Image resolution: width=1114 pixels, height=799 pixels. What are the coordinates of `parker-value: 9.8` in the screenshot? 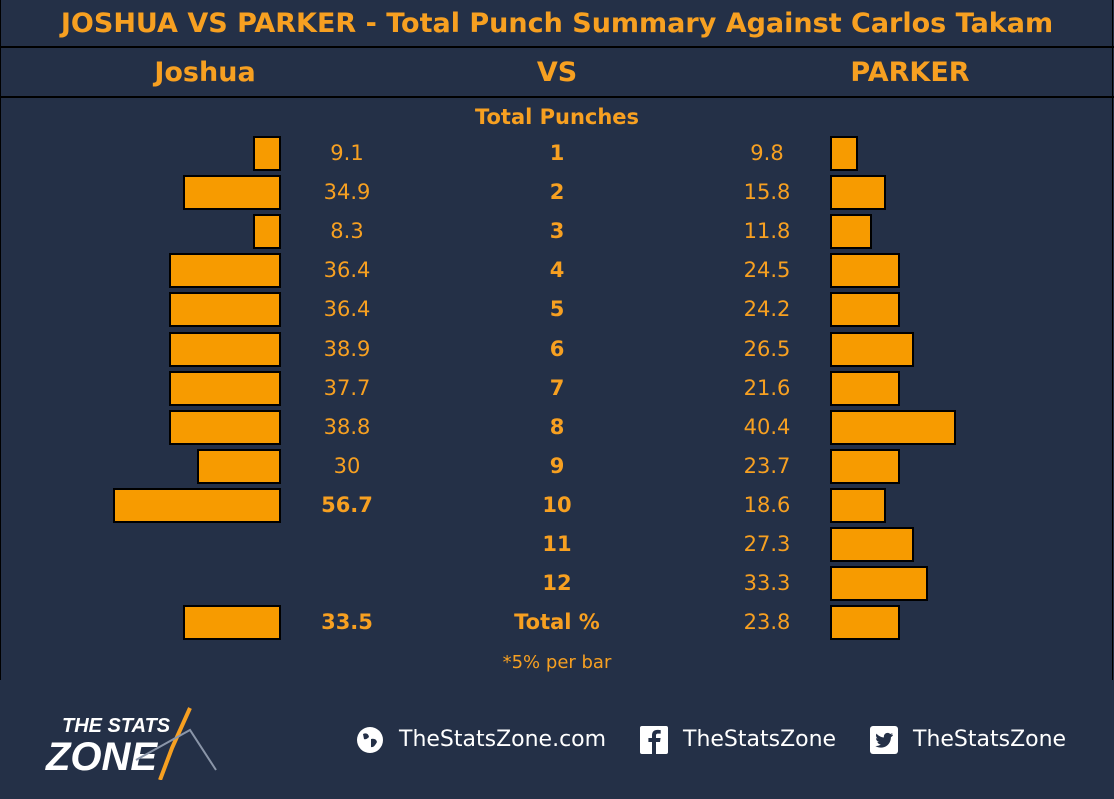 It's located at (767, 153).